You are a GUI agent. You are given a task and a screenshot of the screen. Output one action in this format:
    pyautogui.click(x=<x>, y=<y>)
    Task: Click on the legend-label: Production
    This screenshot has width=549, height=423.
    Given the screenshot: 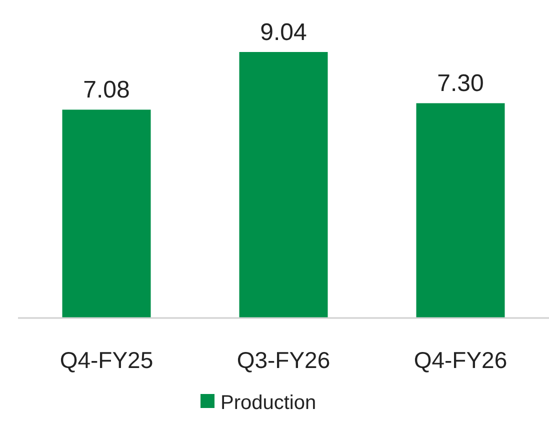 What is the action you would take?
    pyautogui.click(x=268, y=403)
    